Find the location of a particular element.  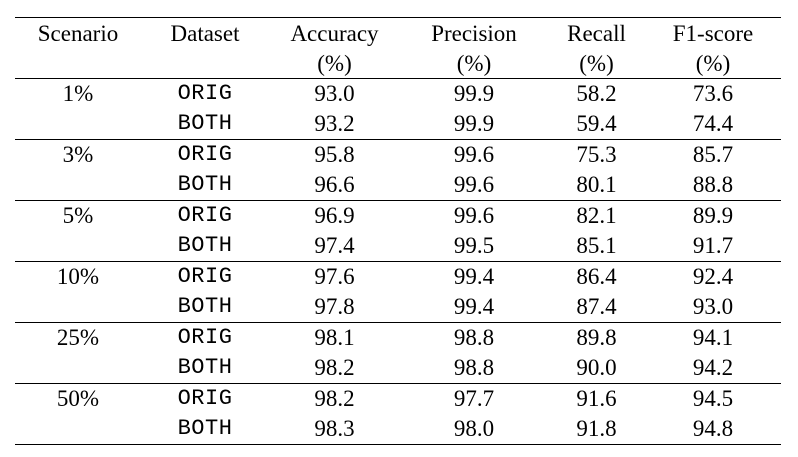

table-row: BOTH 93.2 99.9 59.4 74.4 is located at coordinates (398, 124).